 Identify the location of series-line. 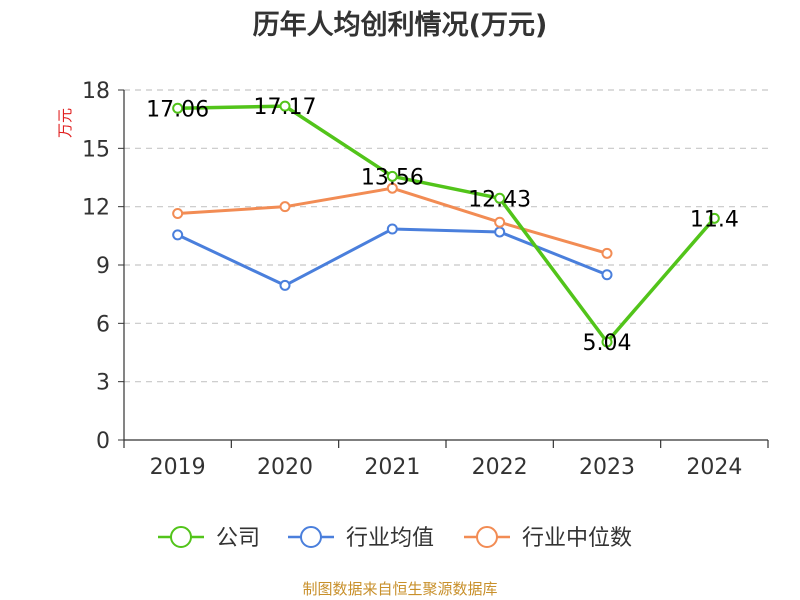
(392, 220).